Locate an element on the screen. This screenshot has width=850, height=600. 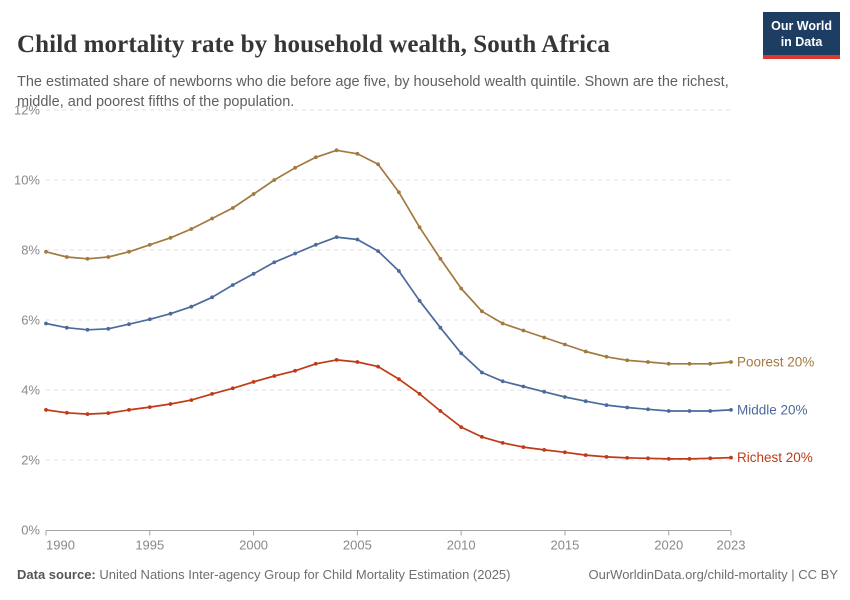
series-label-poorest-20: Poorest 20% is located at coordinates (775, 362).